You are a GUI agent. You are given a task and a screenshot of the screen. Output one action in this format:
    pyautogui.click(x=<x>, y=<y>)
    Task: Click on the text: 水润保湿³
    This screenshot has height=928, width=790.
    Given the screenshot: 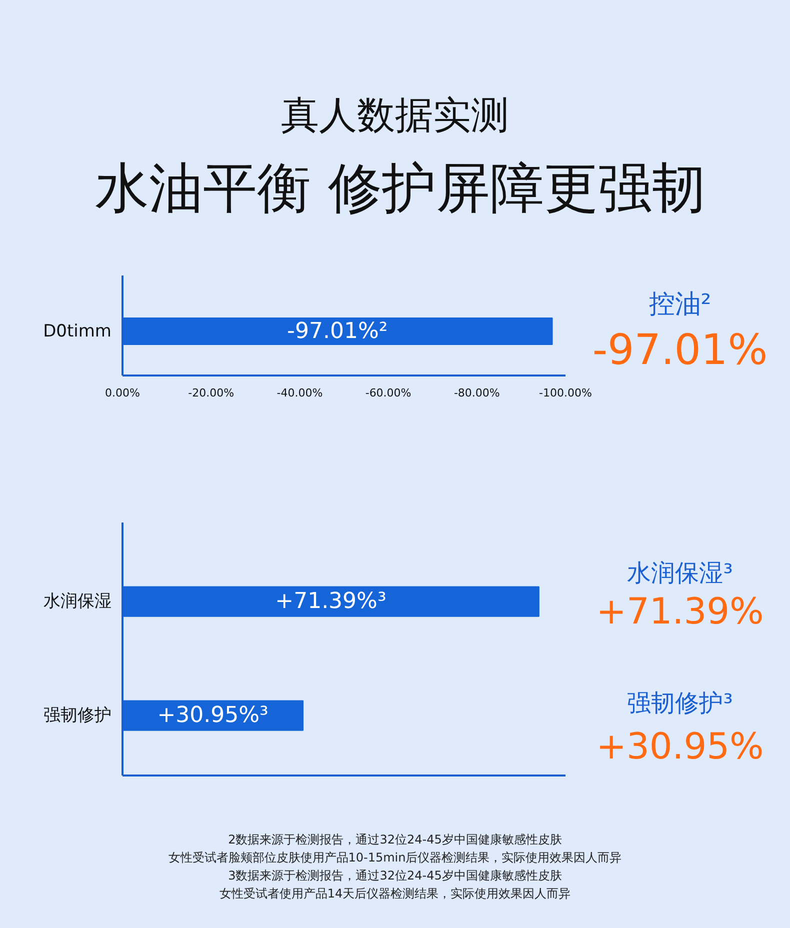 What is the action you would take?
    pyautogui.click(x=680, y=573)
    